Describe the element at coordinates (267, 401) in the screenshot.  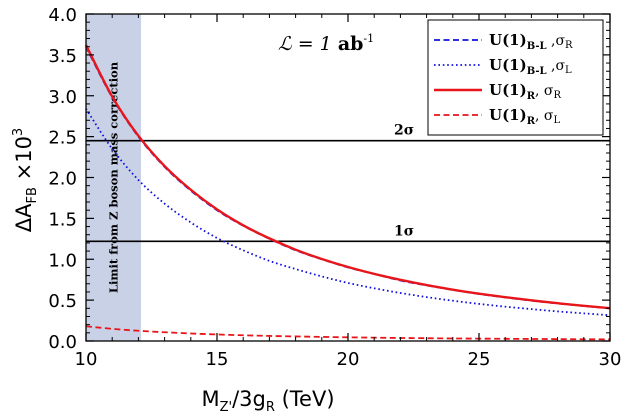
I see `x-axis-label: MZ'/3gR (TeV)` at that location.